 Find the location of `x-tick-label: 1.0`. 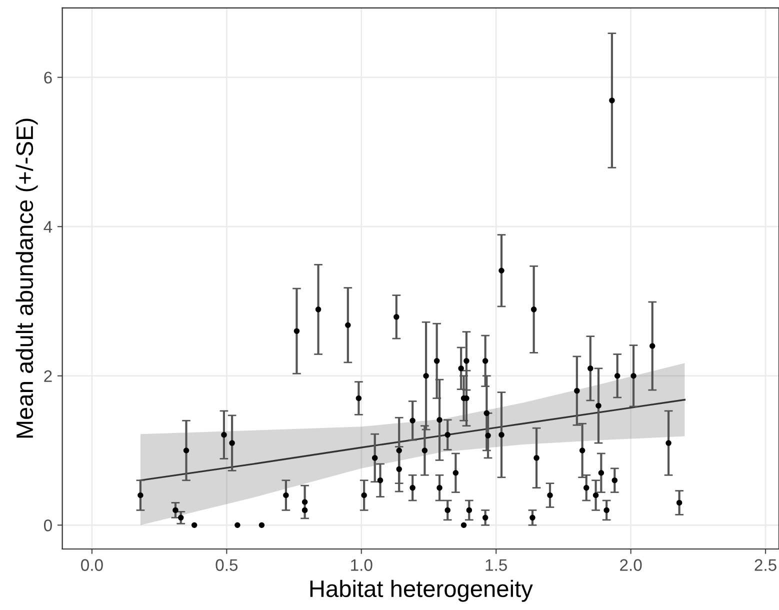

x-tick-label: 1.0 is located at coordinates (361, 565).